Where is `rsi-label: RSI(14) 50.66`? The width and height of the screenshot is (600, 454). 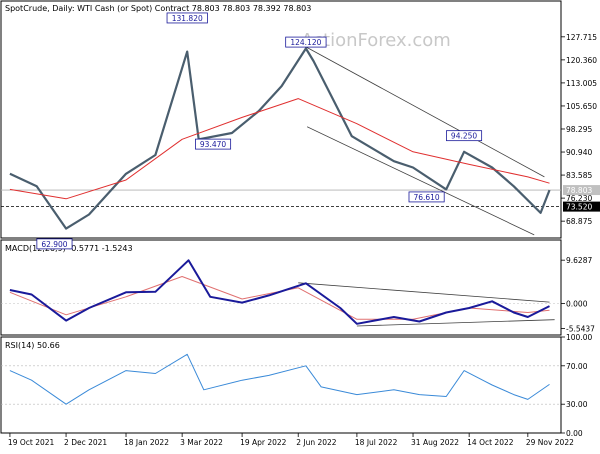
rsi-label: RSI(14) 50.66 is located at coordinates (32, 345).